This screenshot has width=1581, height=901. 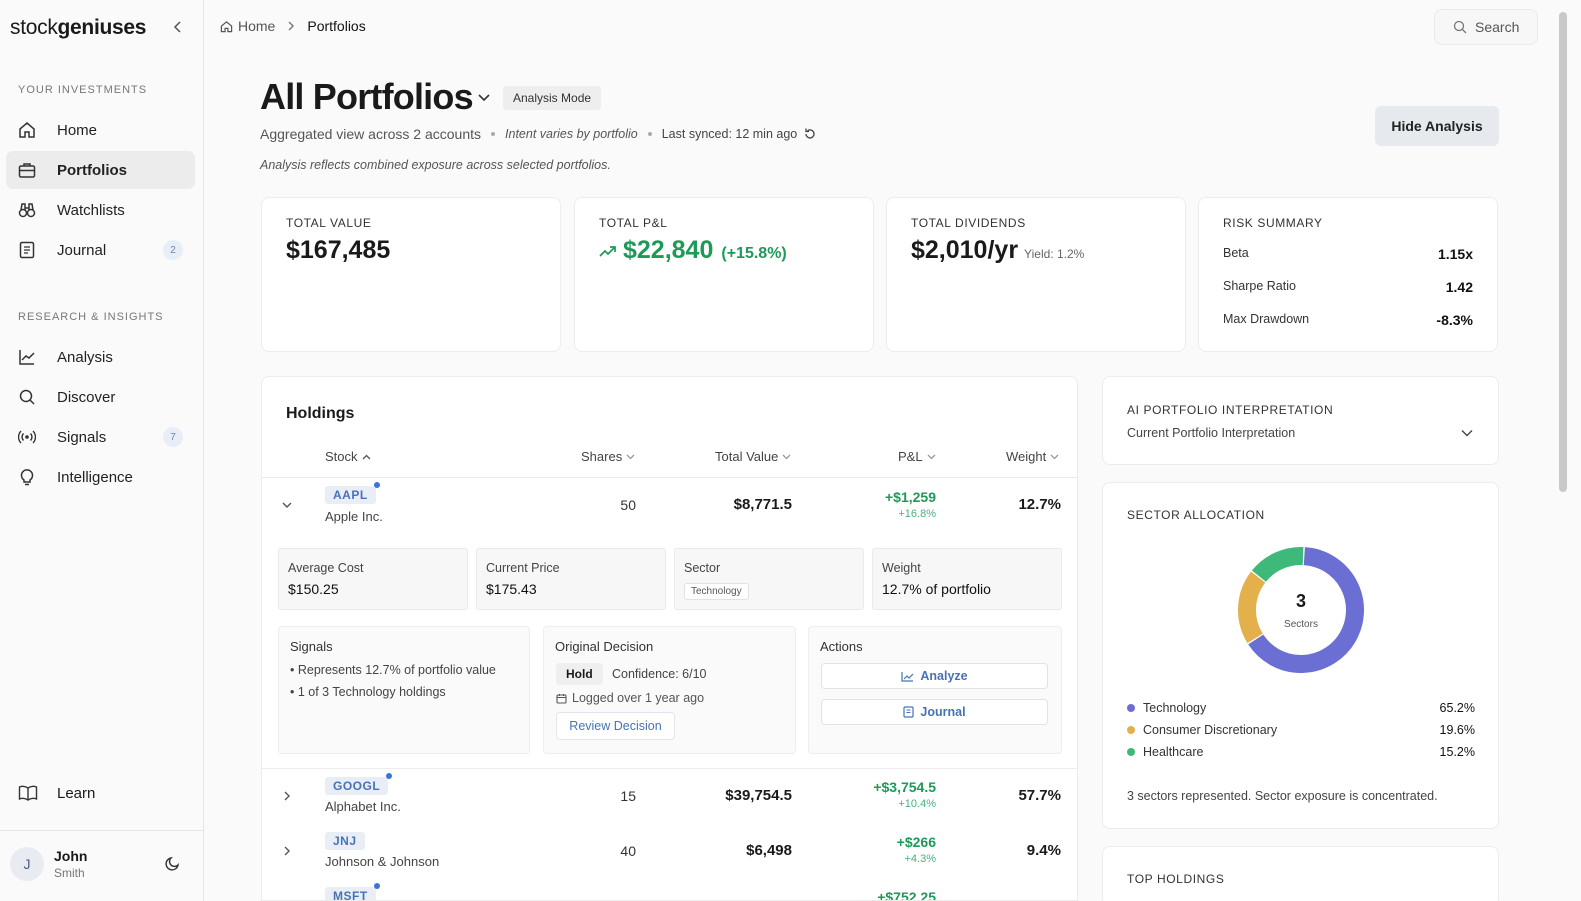 What do you see at coordinates (1277, 565) in the screenshot?
I see `donut-slice-healthcare` at bounding box center [1277, 565].